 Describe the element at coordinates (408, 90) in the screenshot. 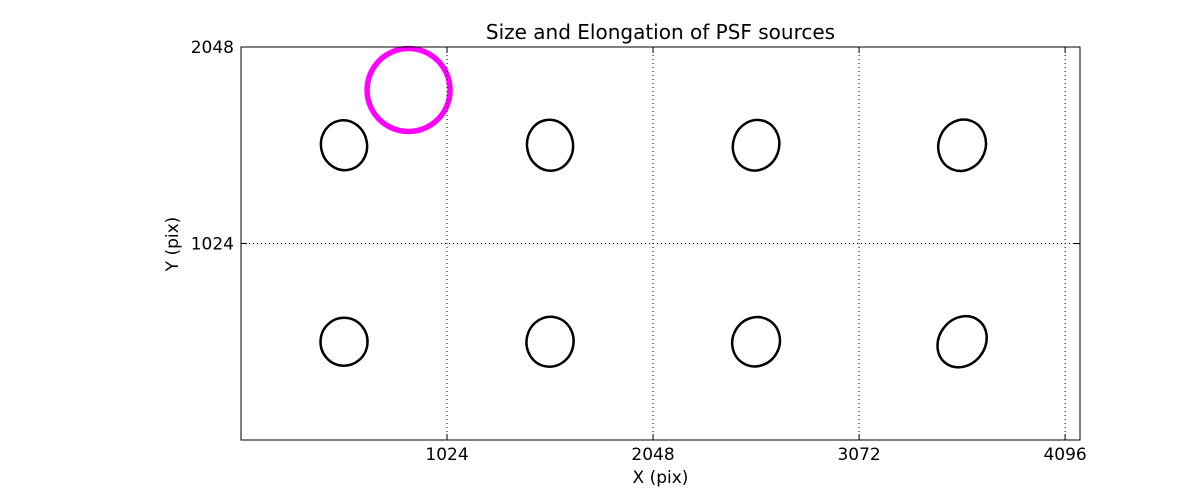

I see `highlight-ellipse` at that location.